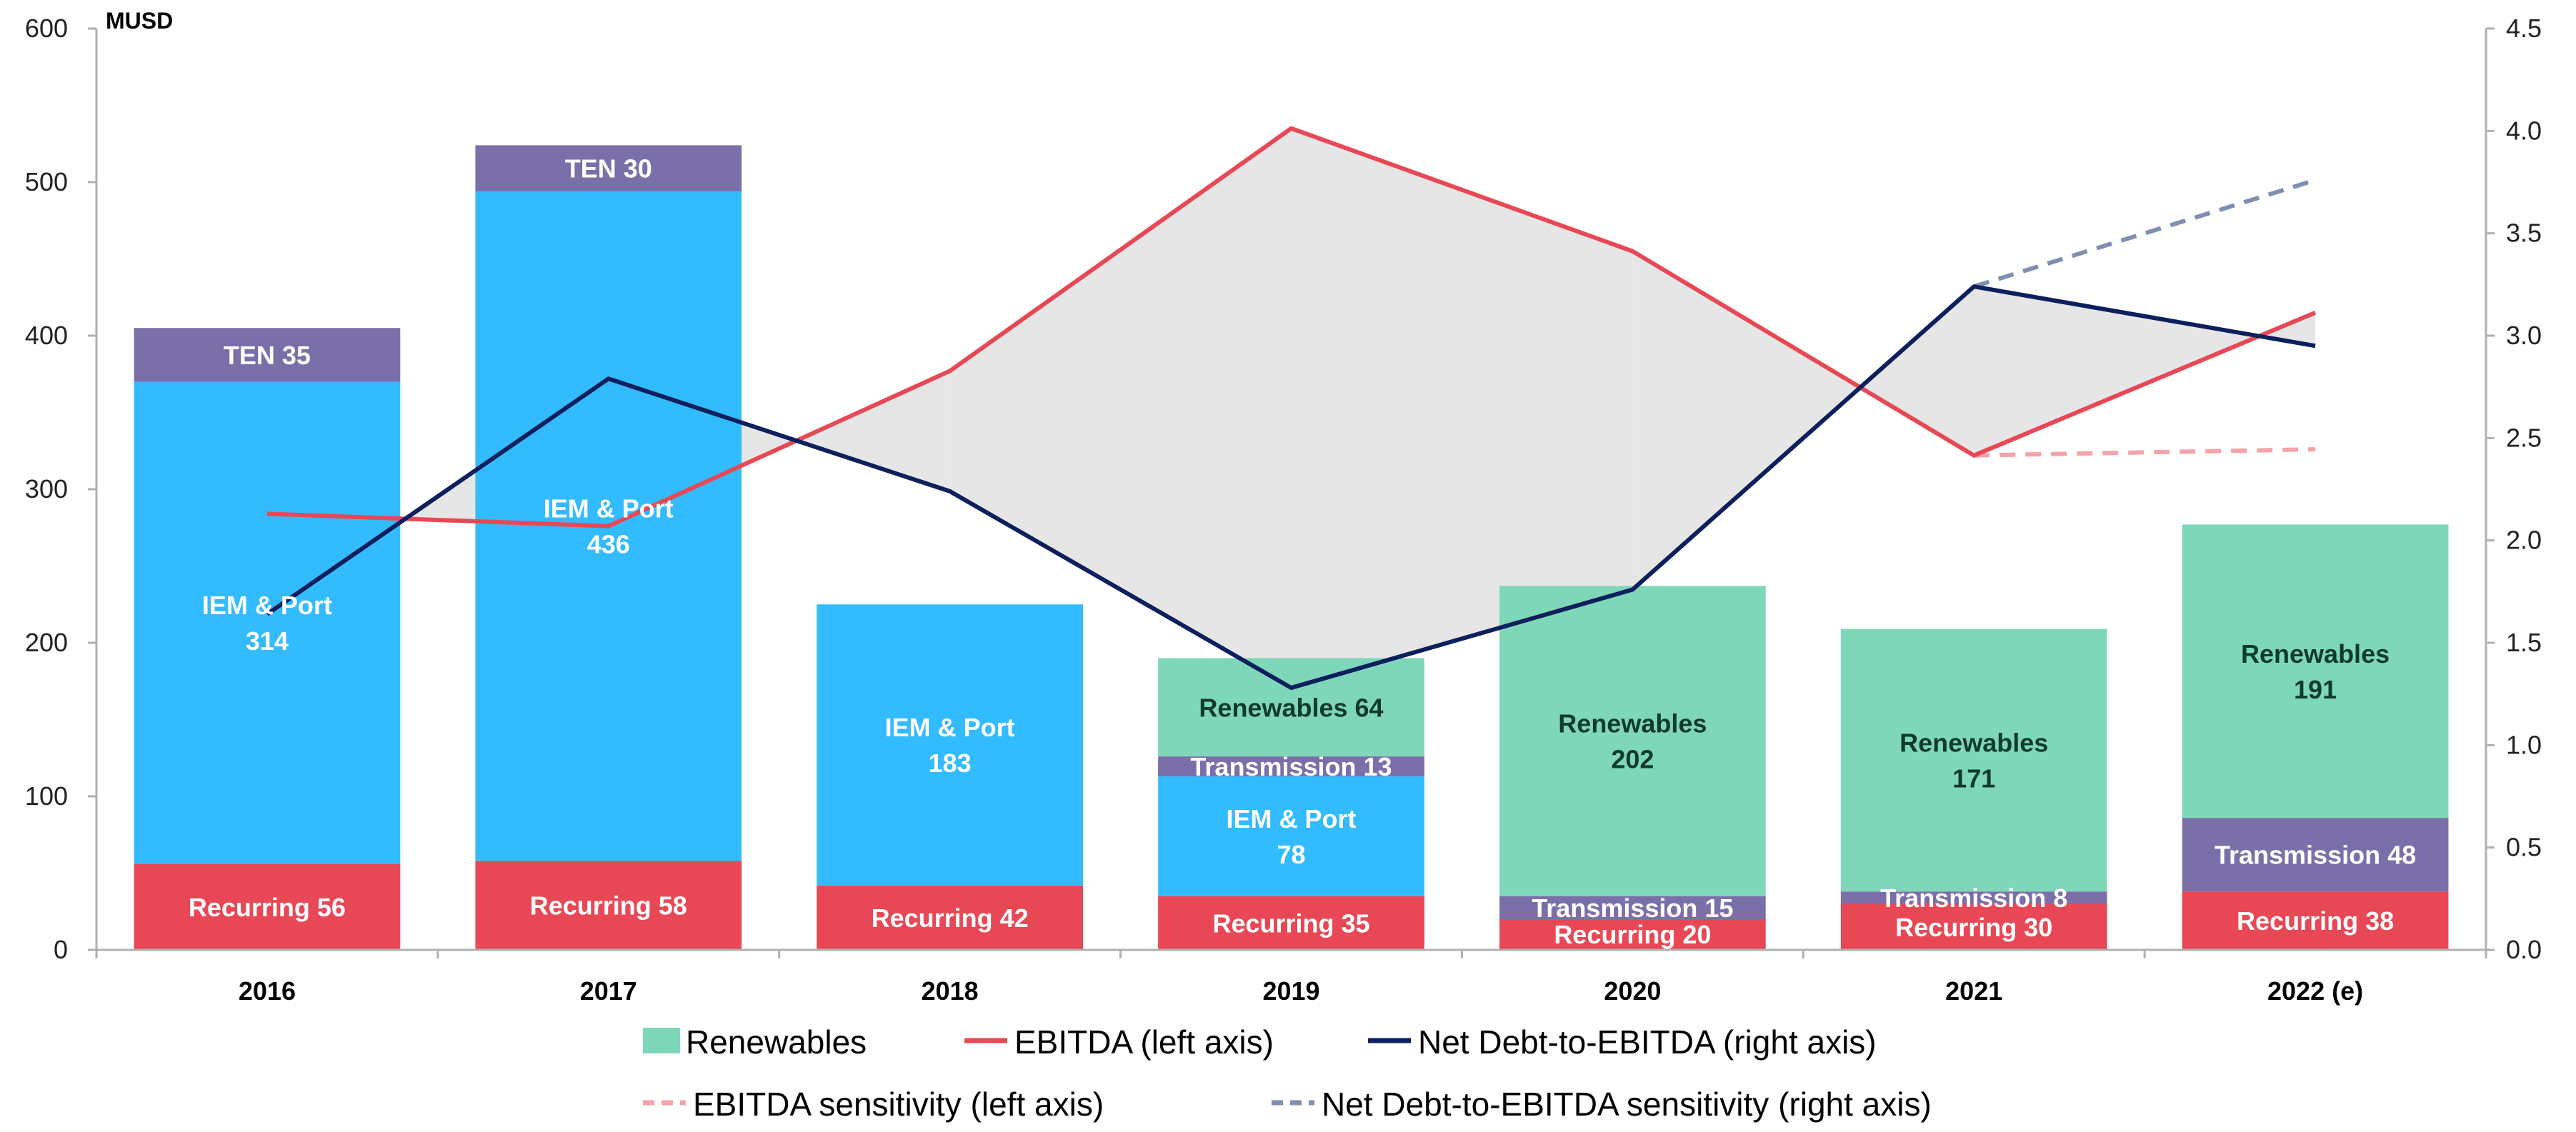 This screenshot has height=1132, width=2576. I want to click on left-tick-label: 500, so click(46, 181).